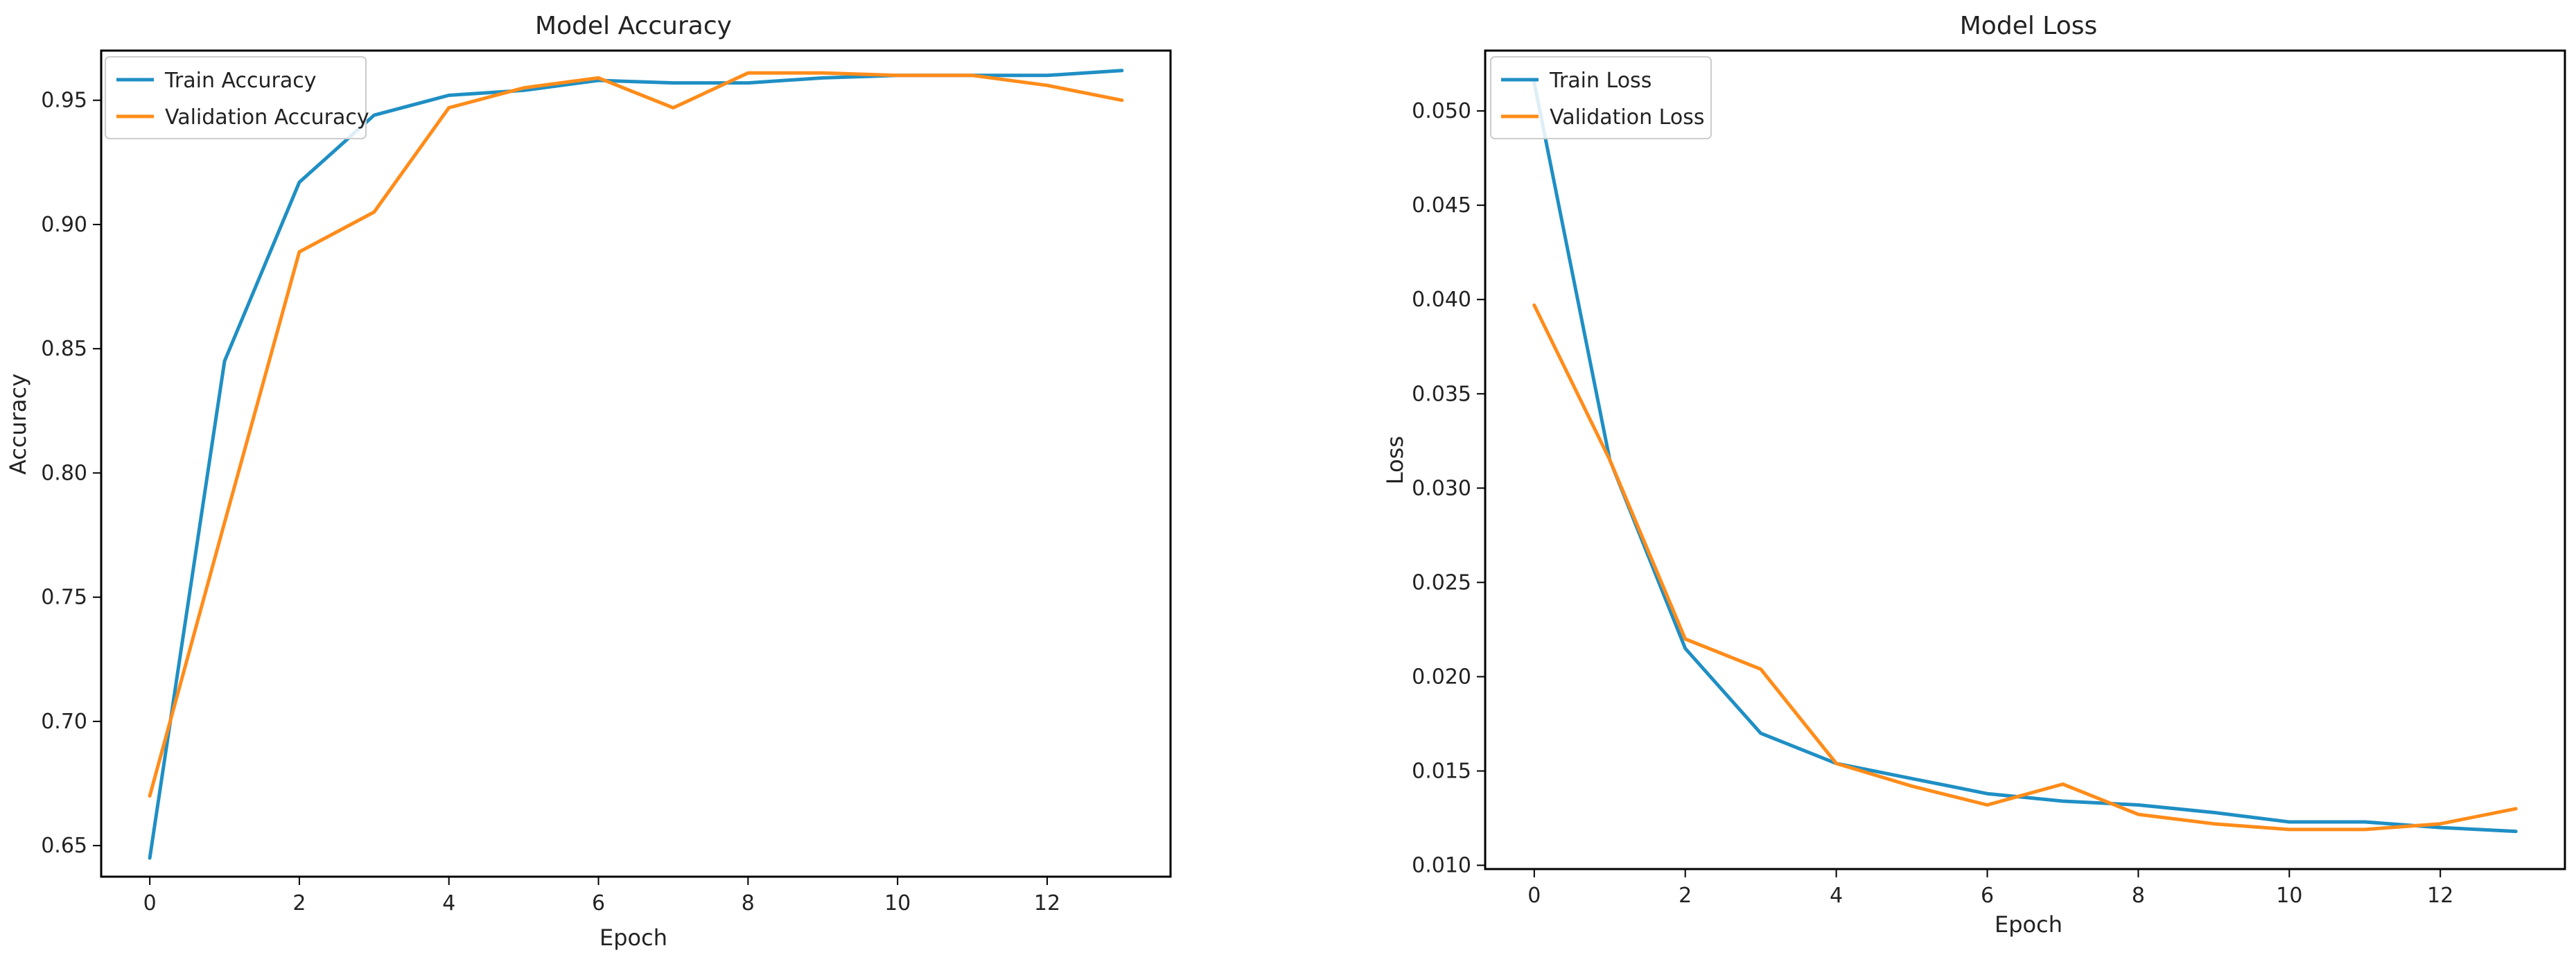  I want to click on loss-legend-label-validation: Validation Loss, so click(1627, 117).